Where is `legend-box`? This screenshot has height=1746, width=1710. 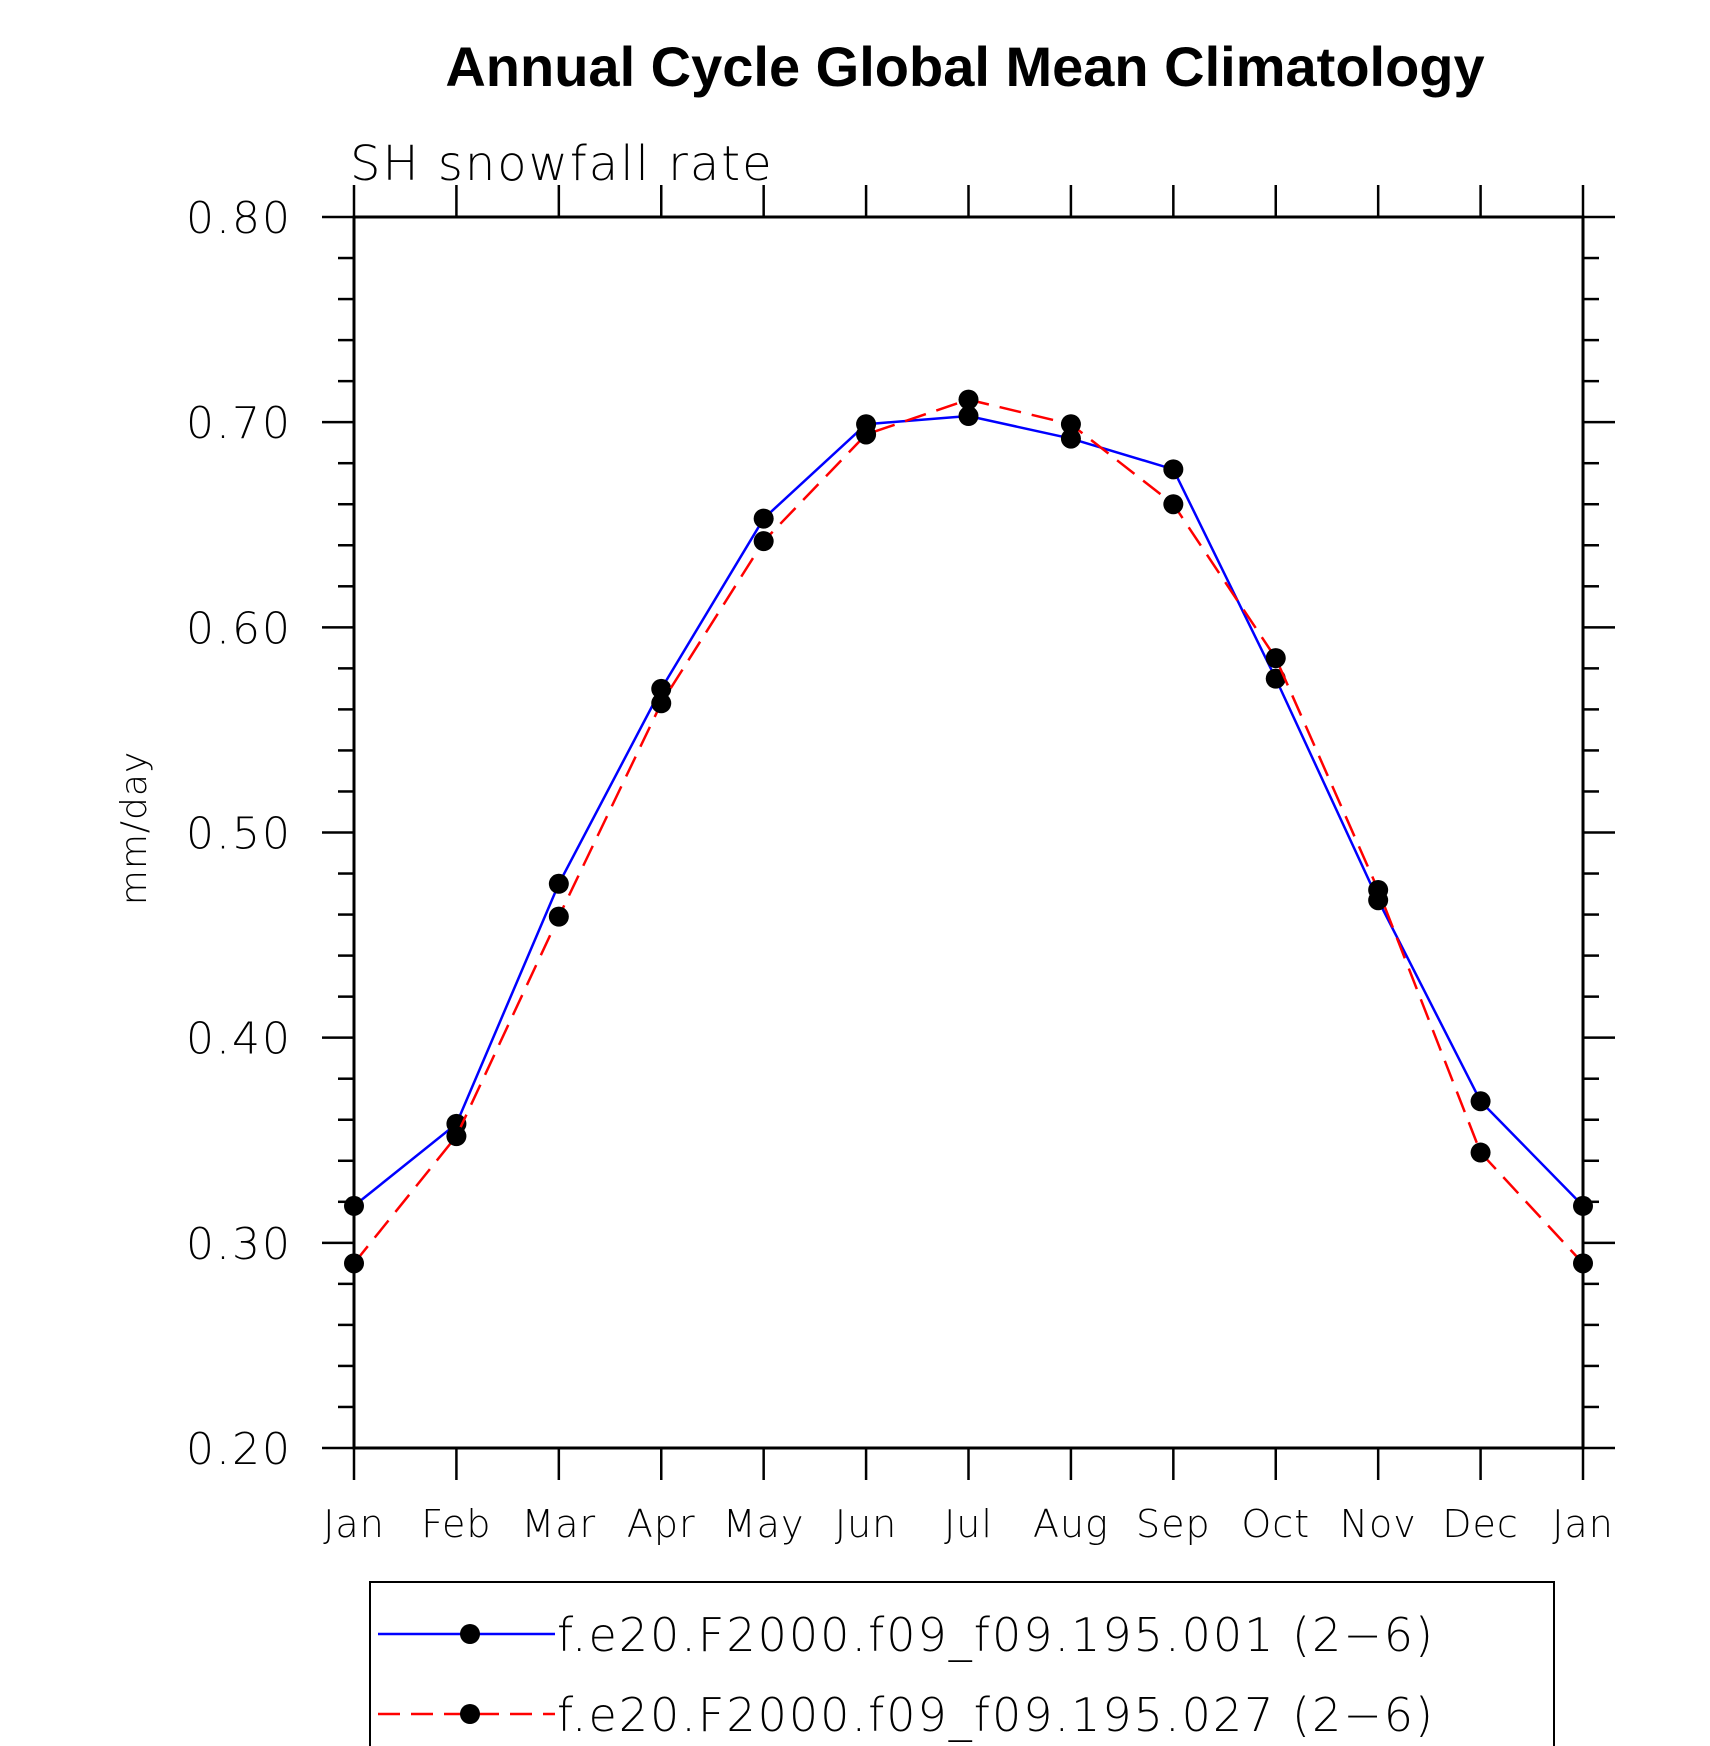
legend-box is located at coordinates (962, 1663).